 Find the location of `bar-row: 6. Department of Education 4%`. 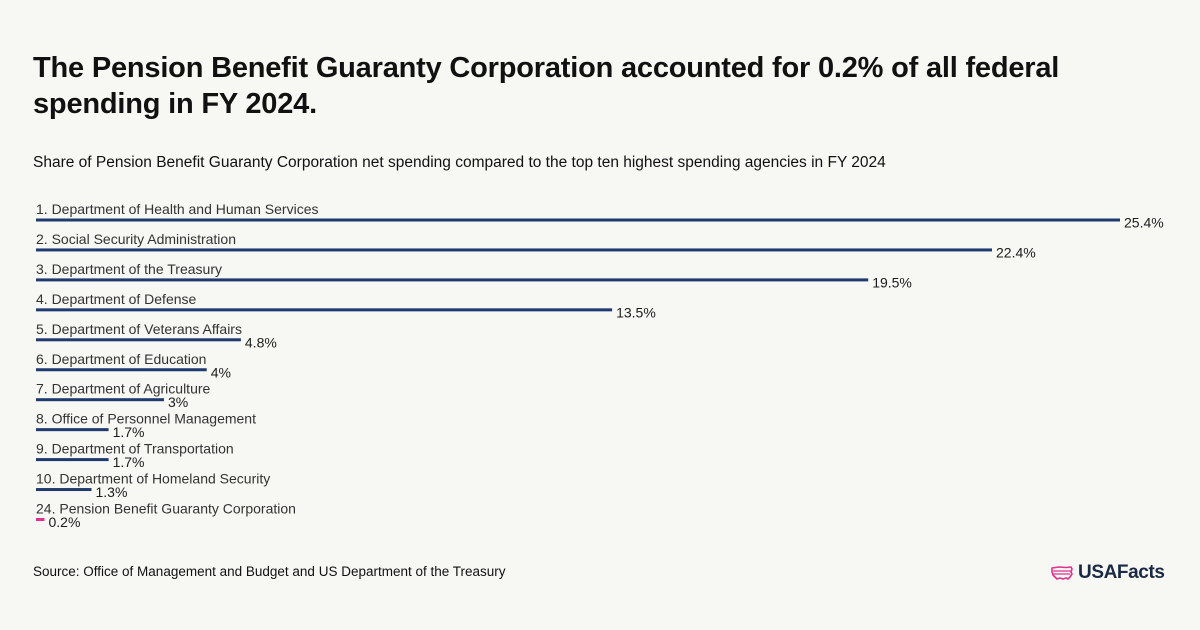

bar-row: 6. Department of Education 4% is located at coordinates (133, 365).